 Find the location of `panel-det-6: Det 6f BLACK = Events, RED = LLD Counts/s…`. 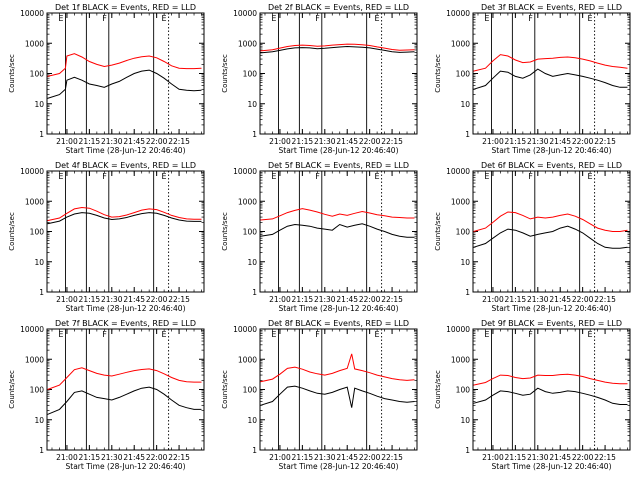

panel-det-6: Det 6f BLACK = Events, RED = LLD Counts/s… is located at coordinates (532, 237).